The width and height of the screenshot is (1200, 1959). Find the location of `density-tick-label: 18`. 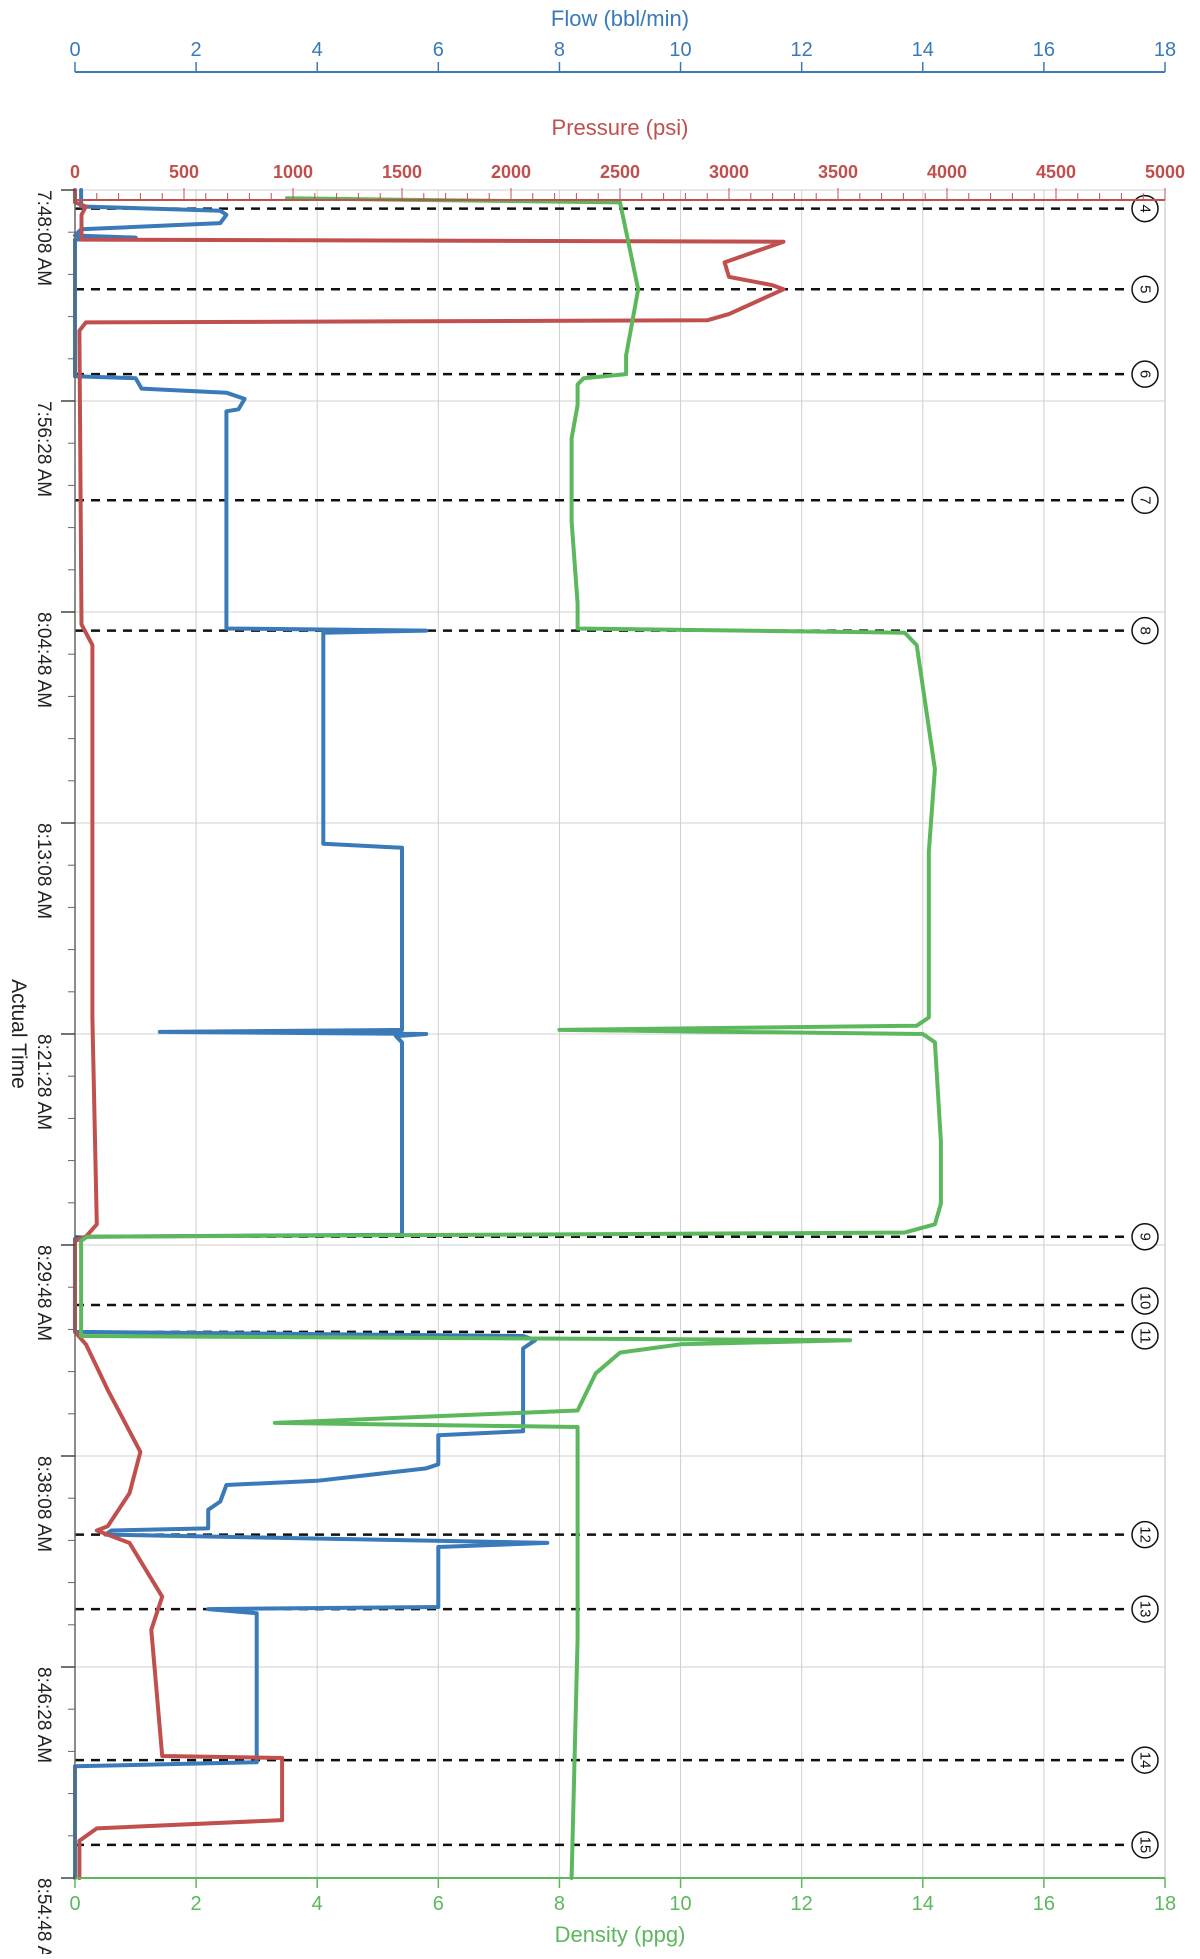

density-tick-label: 18 is located at coordinates (1165, 1904).